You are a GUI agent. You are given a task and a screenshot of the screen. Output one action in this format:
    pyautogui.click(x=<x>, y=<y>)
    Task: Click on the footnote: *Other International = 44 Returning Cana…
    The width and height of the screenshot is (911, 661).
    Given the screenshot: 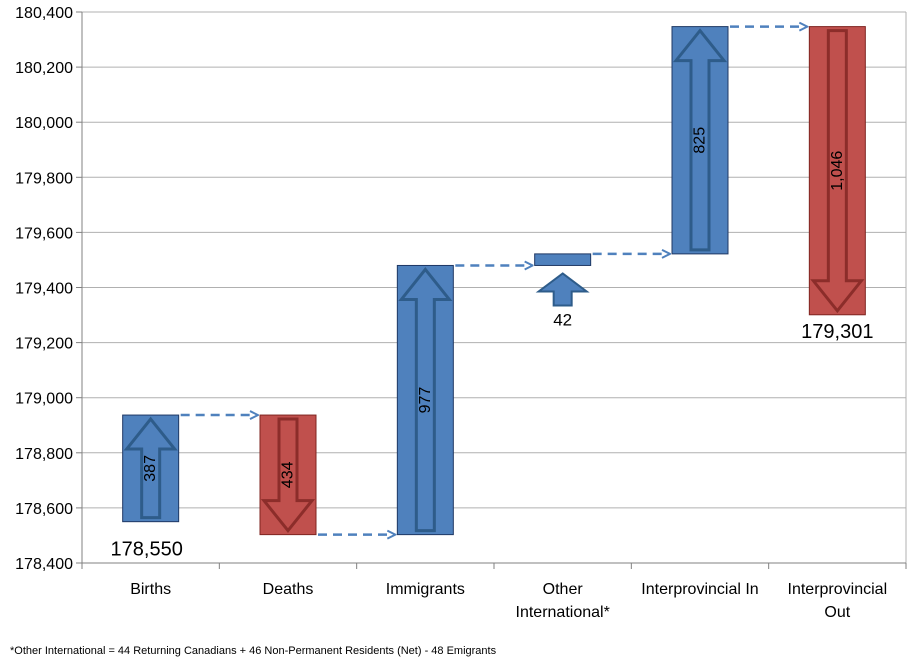 What is the action you would take?
    pyautogui.click(x=253, y=651)
    